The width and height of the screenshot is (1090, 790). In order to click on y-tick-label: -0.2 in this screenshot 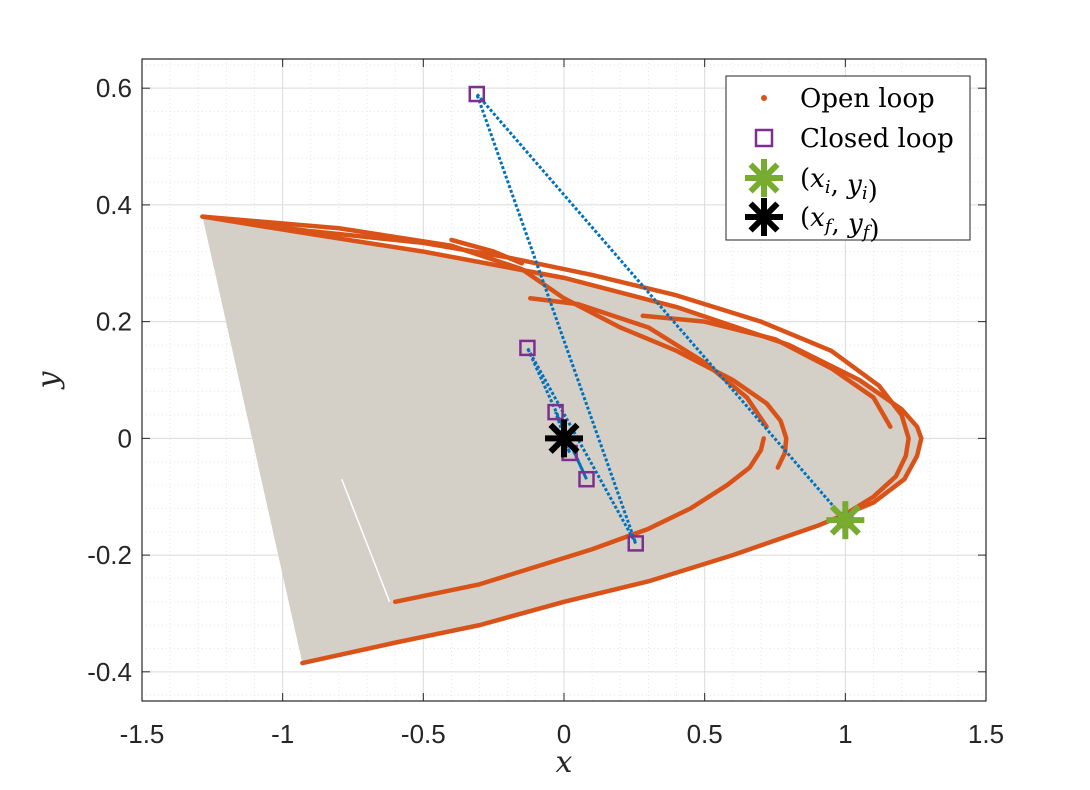, I will do `click(109, 555)`.